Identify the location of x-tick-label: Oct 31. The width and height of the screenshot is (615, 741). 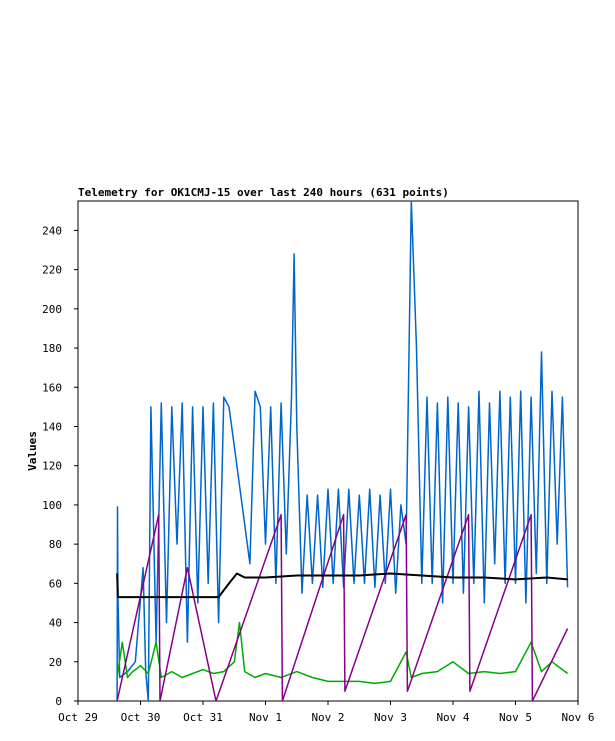
(203, 717).